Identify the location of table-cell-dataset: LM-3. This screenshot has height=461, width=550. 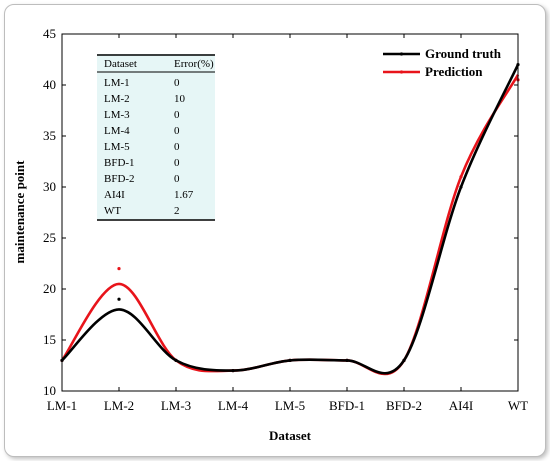
(117, 115).